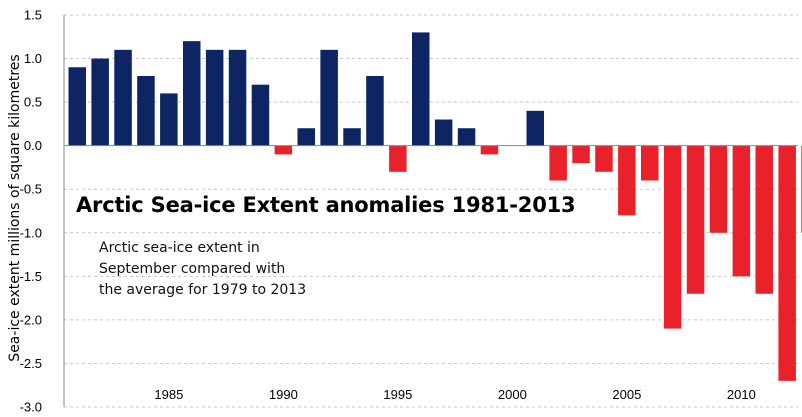 This screenshot has width=802, height=417. What do you see at coordinates (123, 97) in the screenshot?
I see `bar-1983` at bounding box center [123, 97].